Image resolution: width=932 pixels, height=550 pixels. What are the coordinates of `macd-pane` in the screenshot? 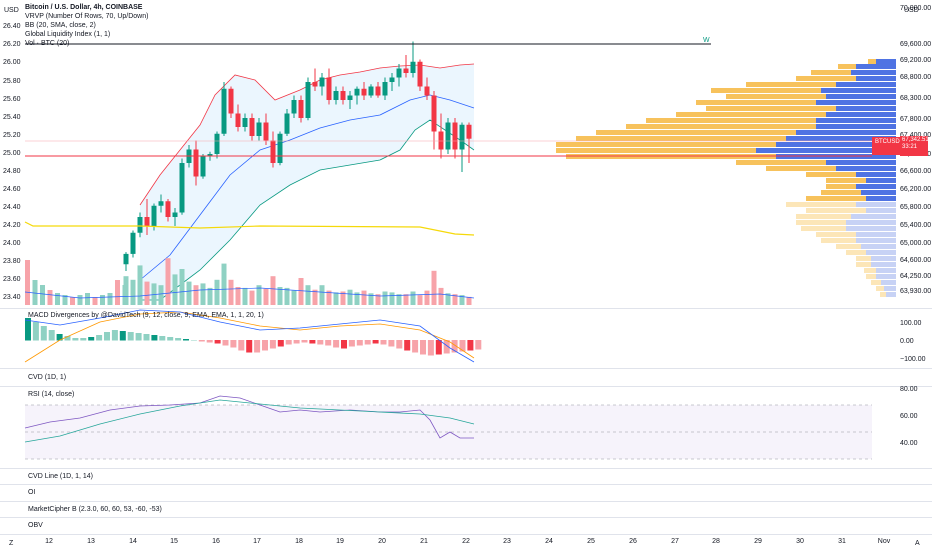 It's located at (253, 336).